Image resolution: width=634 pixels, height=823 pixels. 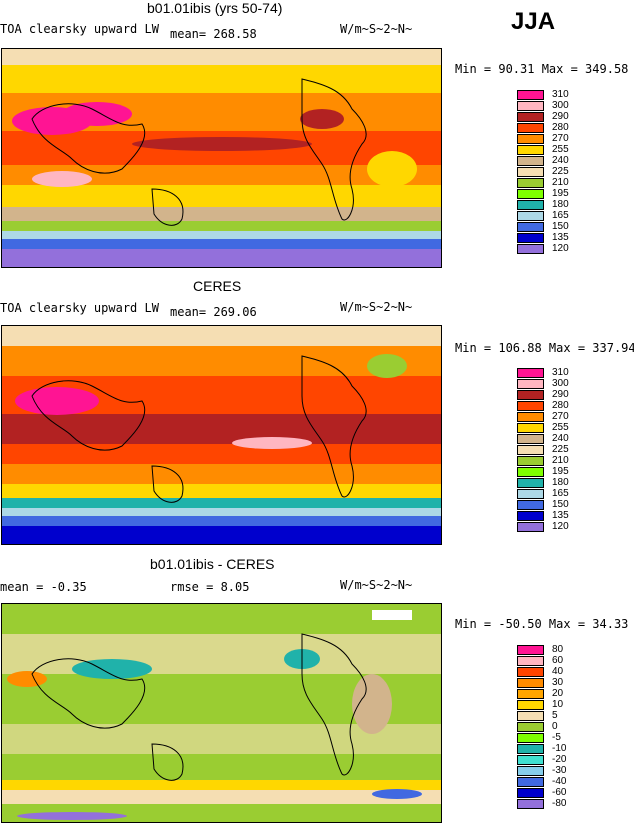 I want to click on legend-label: 30, so click(x=558, y=682).